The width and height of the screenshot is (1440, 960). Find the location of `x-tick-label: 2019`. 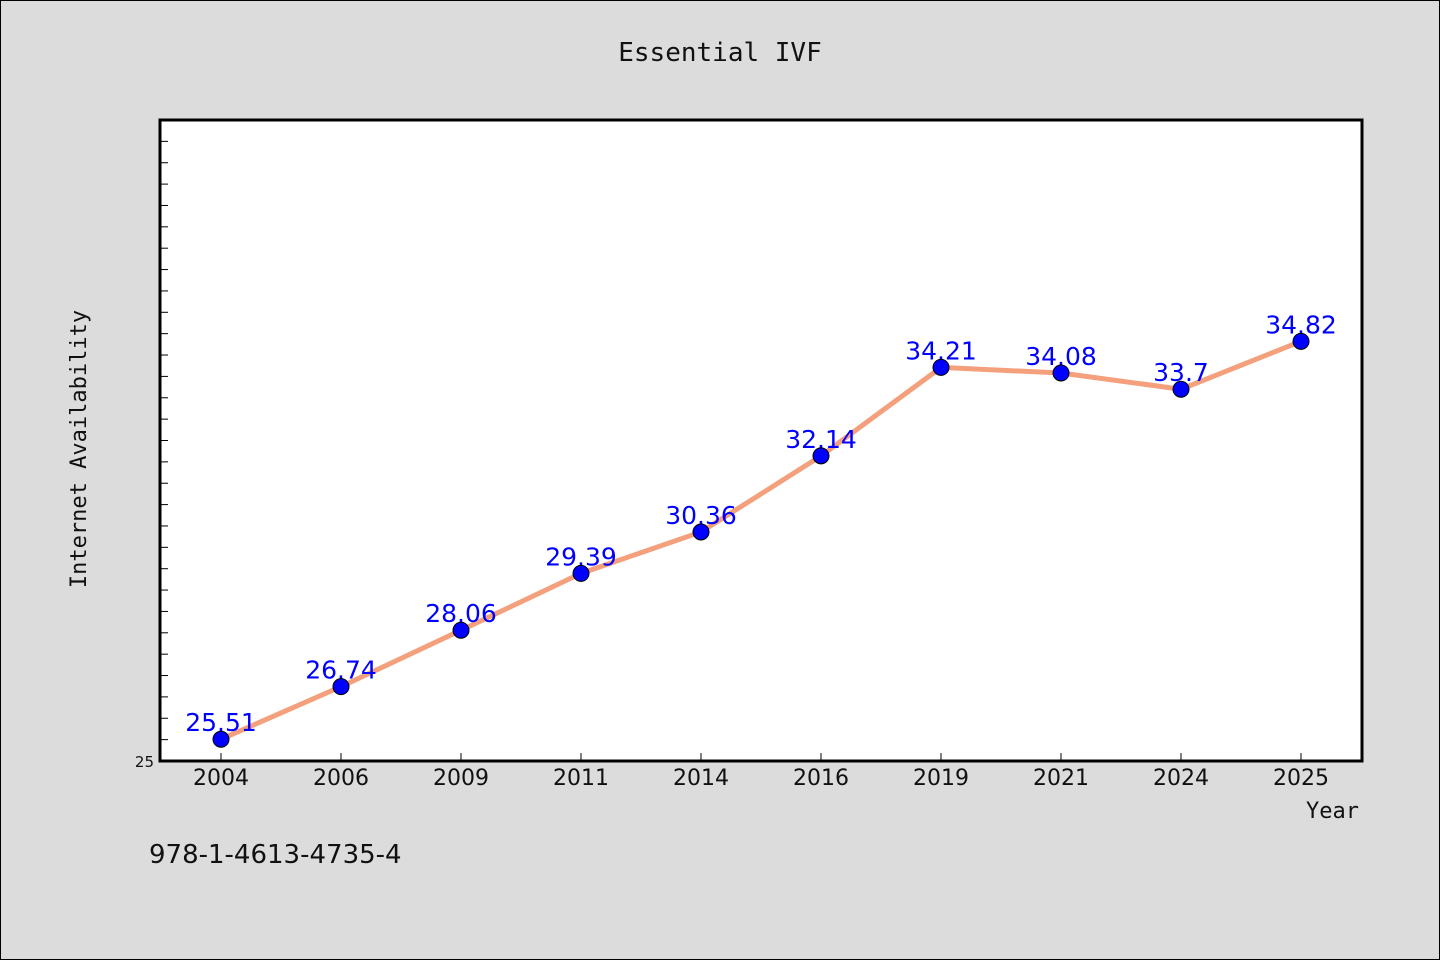

x-tick-label: 2019 is located at coordinates (941, 778).